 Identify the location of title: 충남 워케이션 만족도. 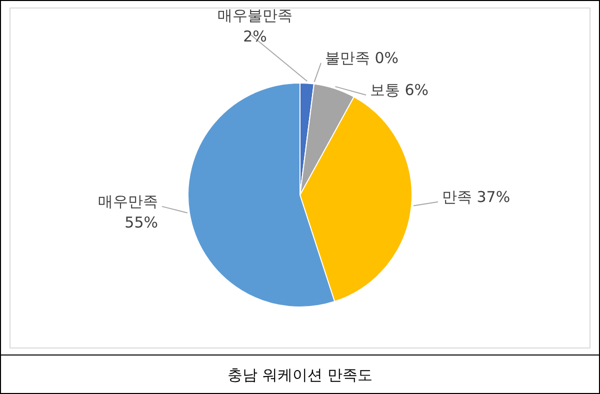
(300, 375).